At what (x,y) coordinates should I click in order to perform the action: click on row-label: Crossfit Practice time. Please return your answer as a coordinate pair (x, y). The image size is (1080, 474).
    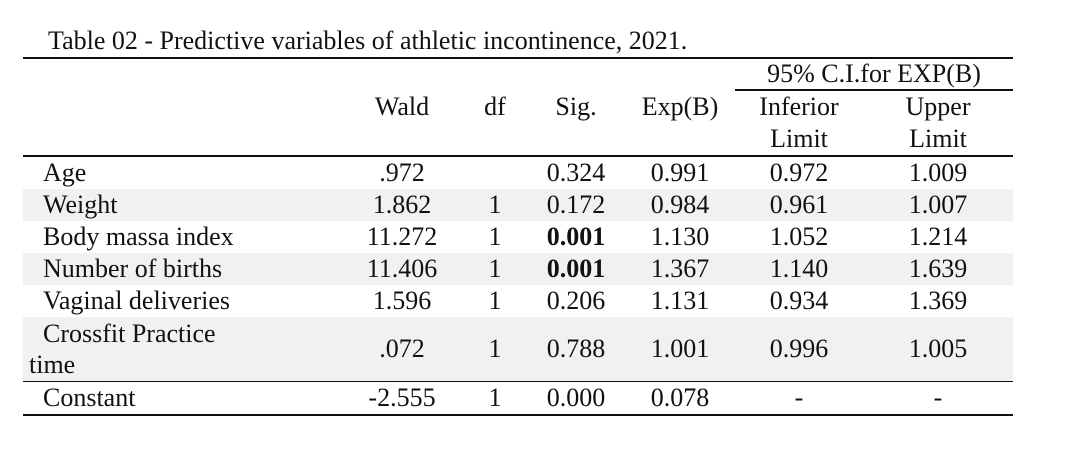
    Looking at the image, I should click on (182, 349).